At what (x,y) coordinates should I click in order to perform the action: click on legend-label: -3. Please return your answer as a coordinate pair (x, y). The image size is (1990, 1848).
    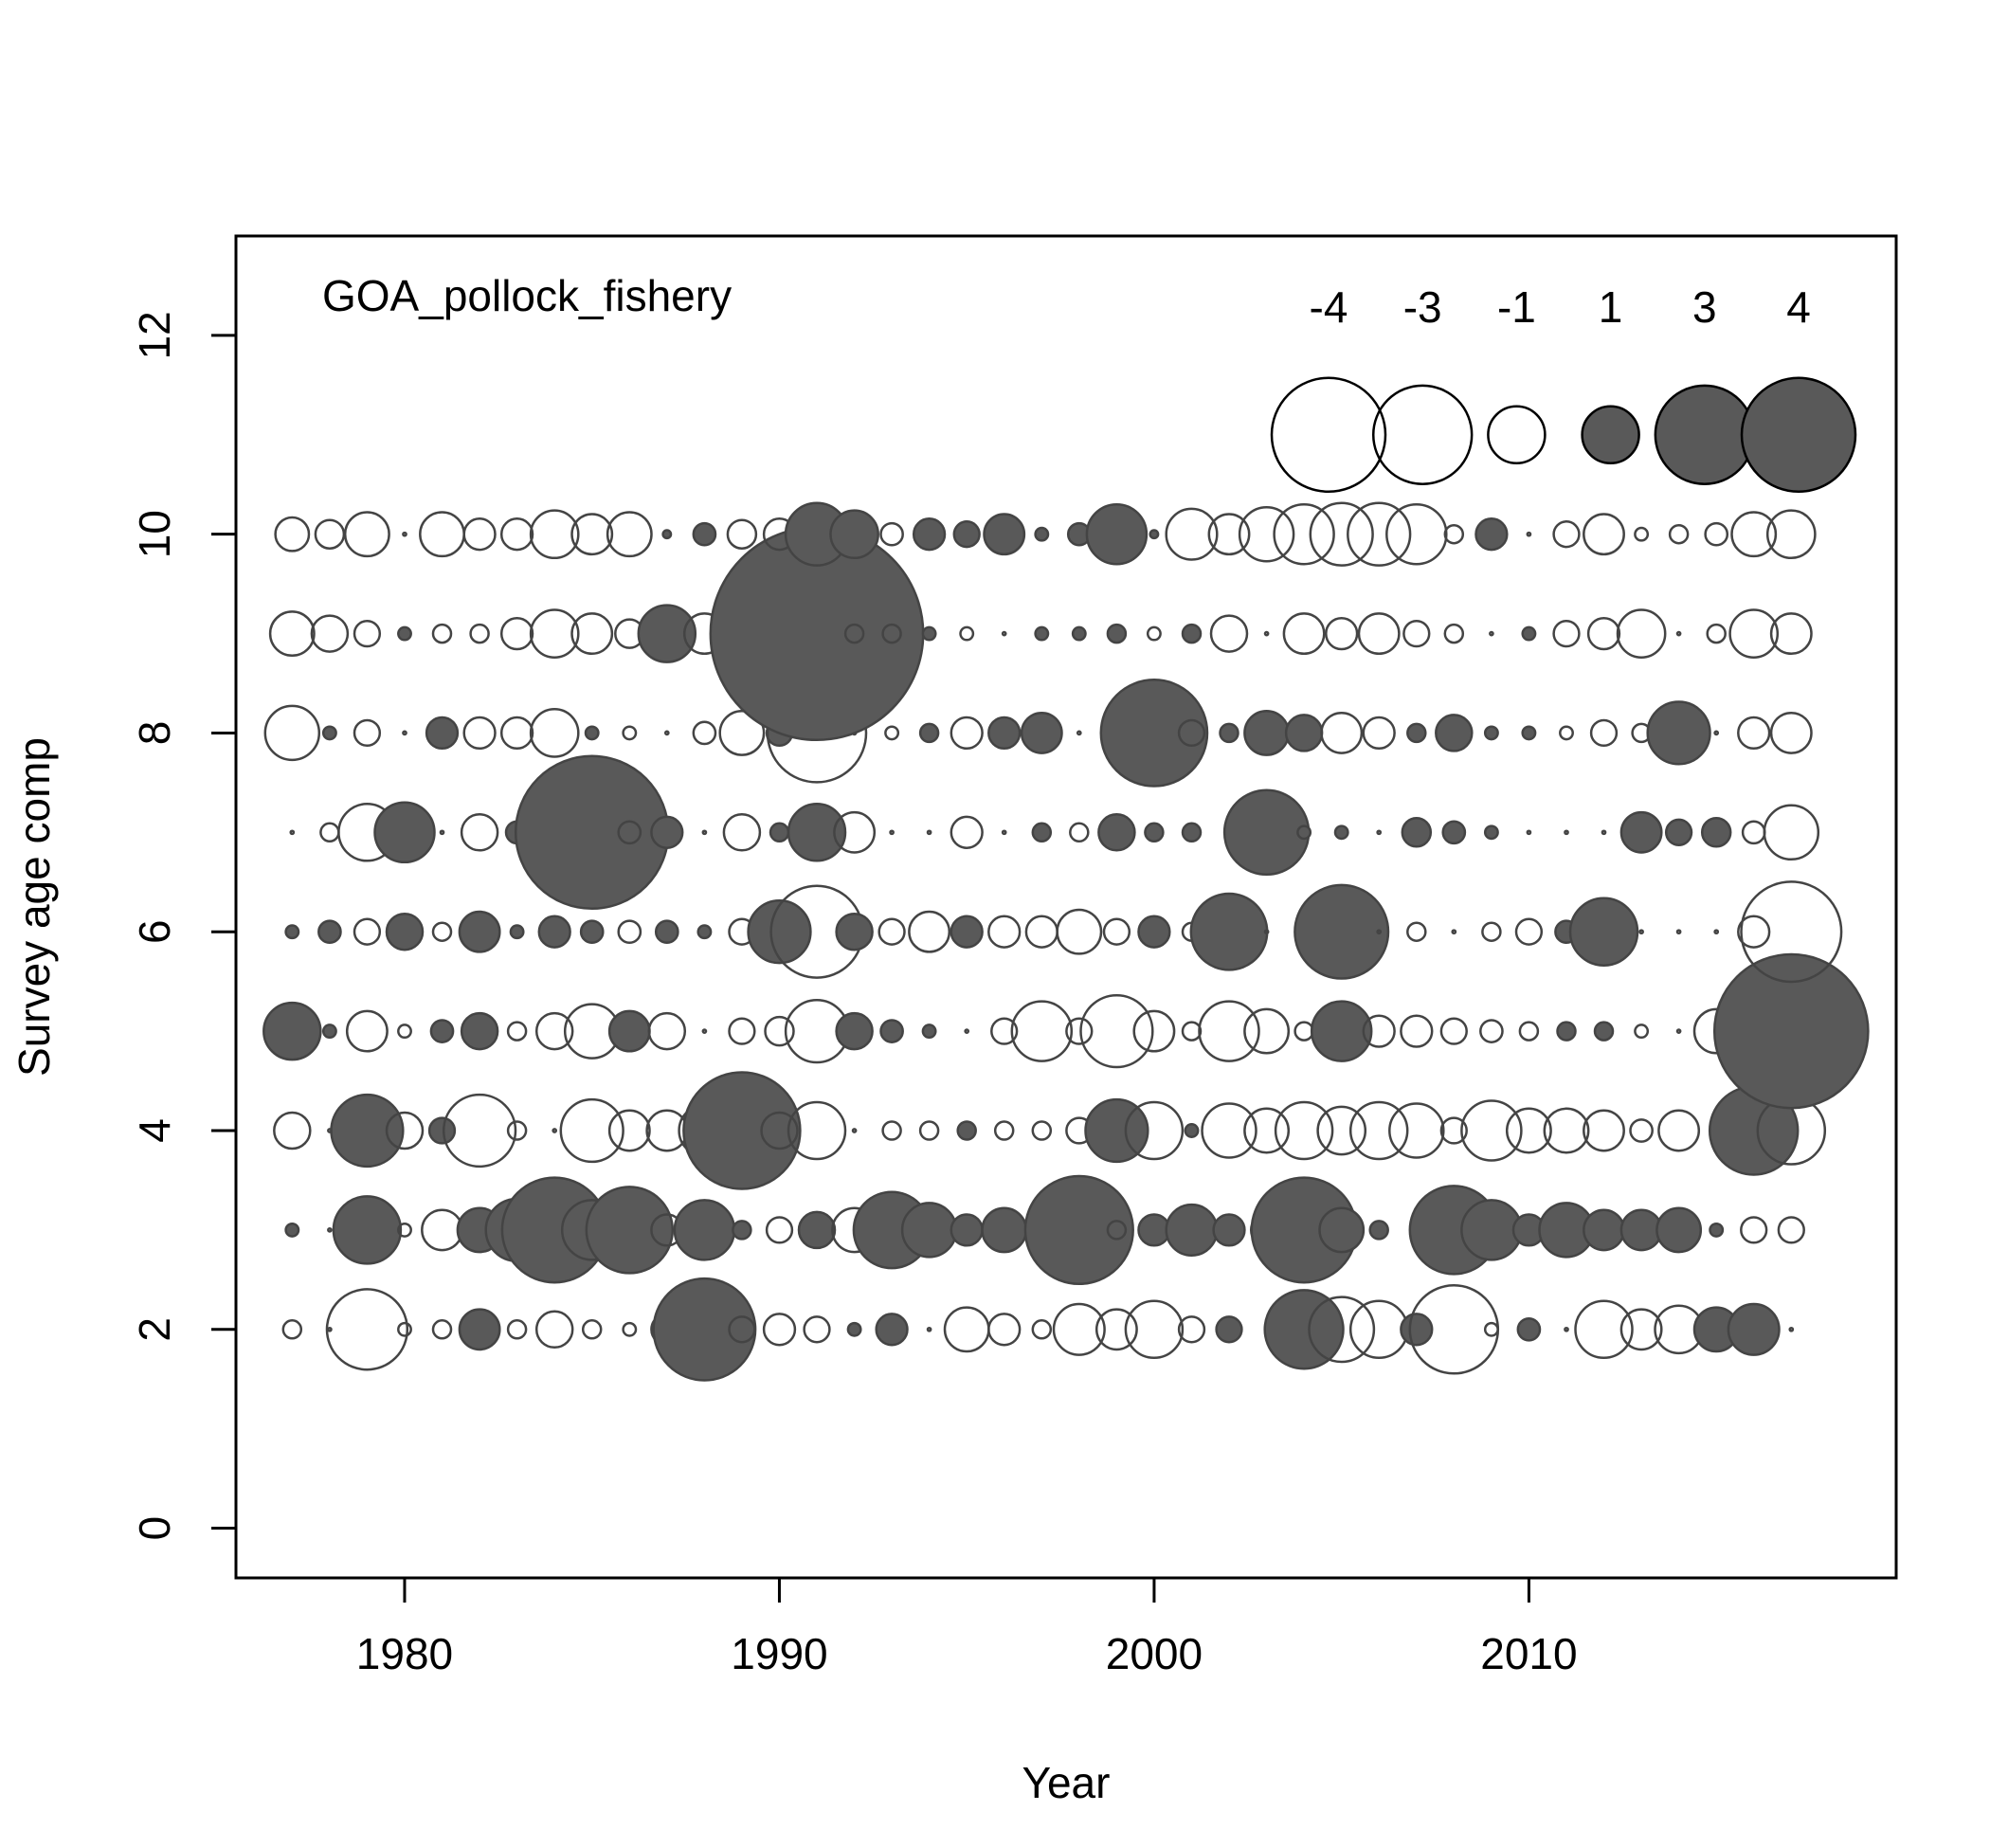
    Looking at the image, I should click on (1422, 307).